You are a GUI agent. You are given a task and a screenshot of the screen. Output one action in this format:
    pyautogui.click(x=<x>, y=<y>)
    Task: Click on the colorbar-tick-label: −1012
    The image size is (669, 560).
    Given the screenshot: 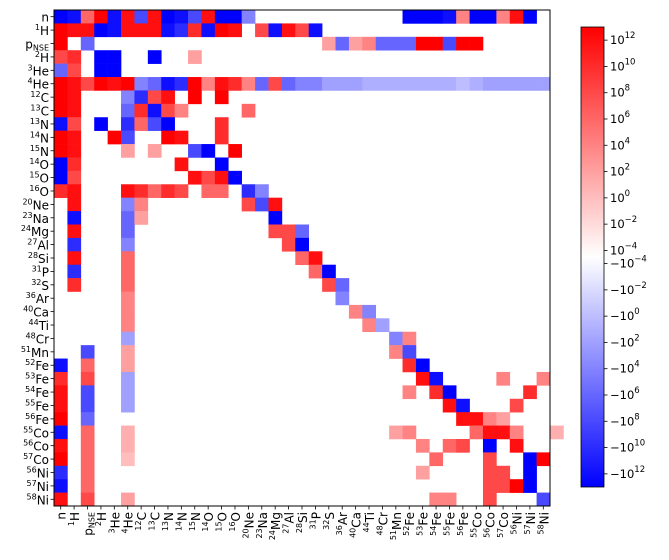 What is the action you would take?
    pyautogui.click(x=627, y=473)
    